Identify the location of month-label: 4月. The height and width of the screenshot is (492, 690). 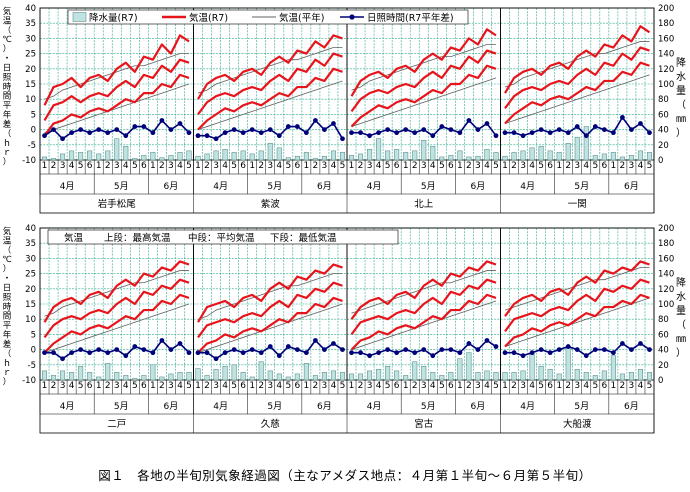
(374, 186).